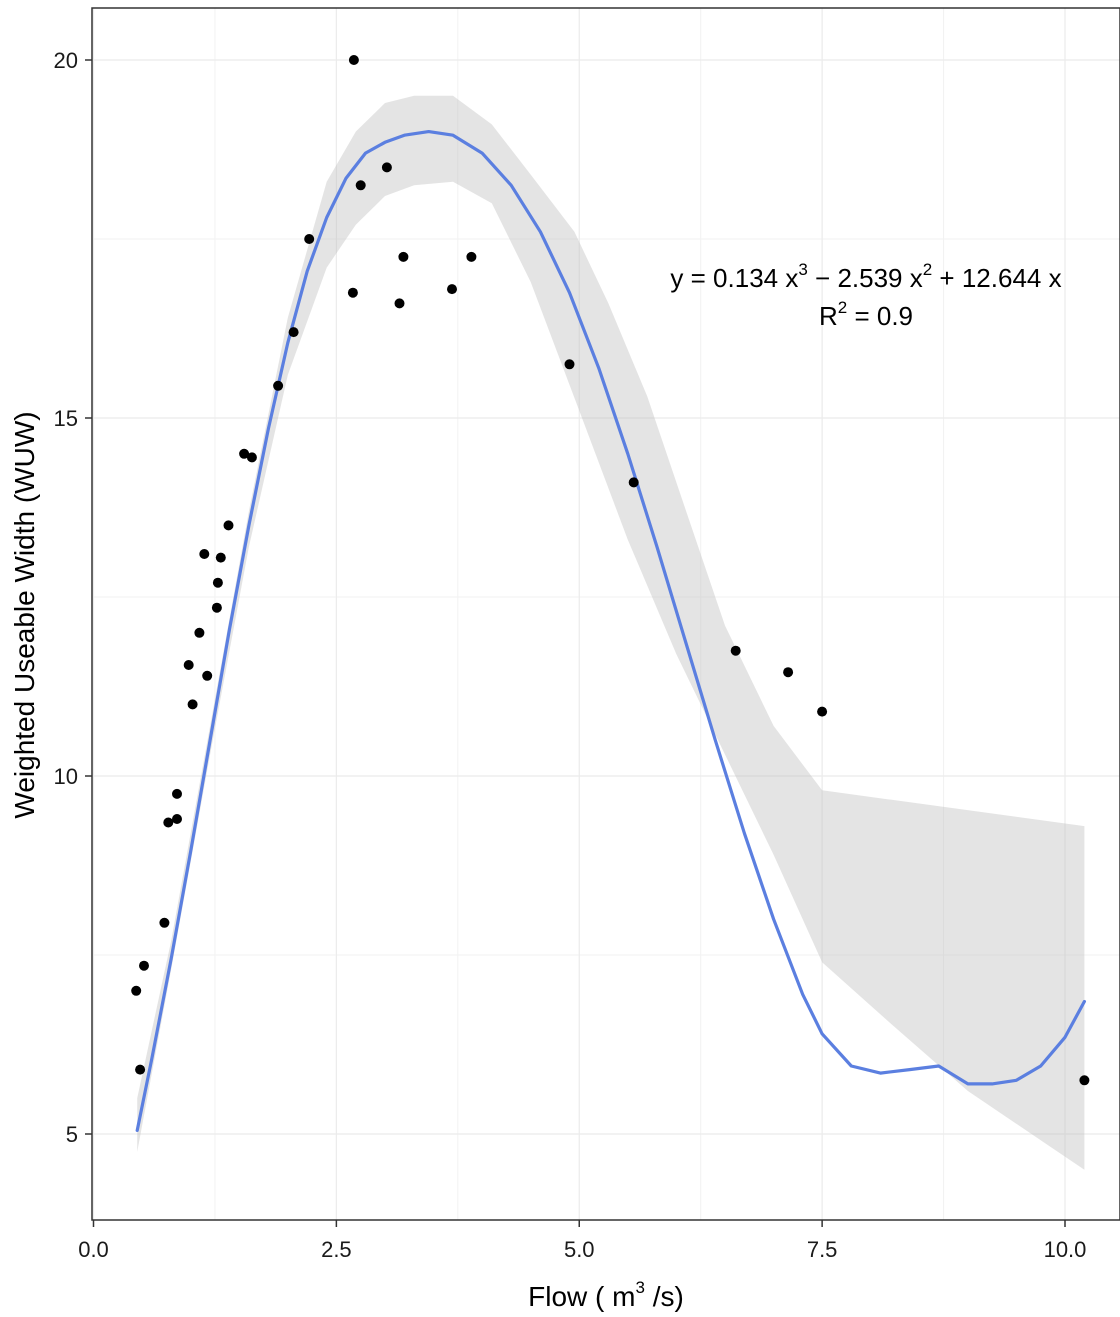 The width and height of the screenshot is (1120, 1317). I want to click on r-squared-r: R, so click(828, 316).